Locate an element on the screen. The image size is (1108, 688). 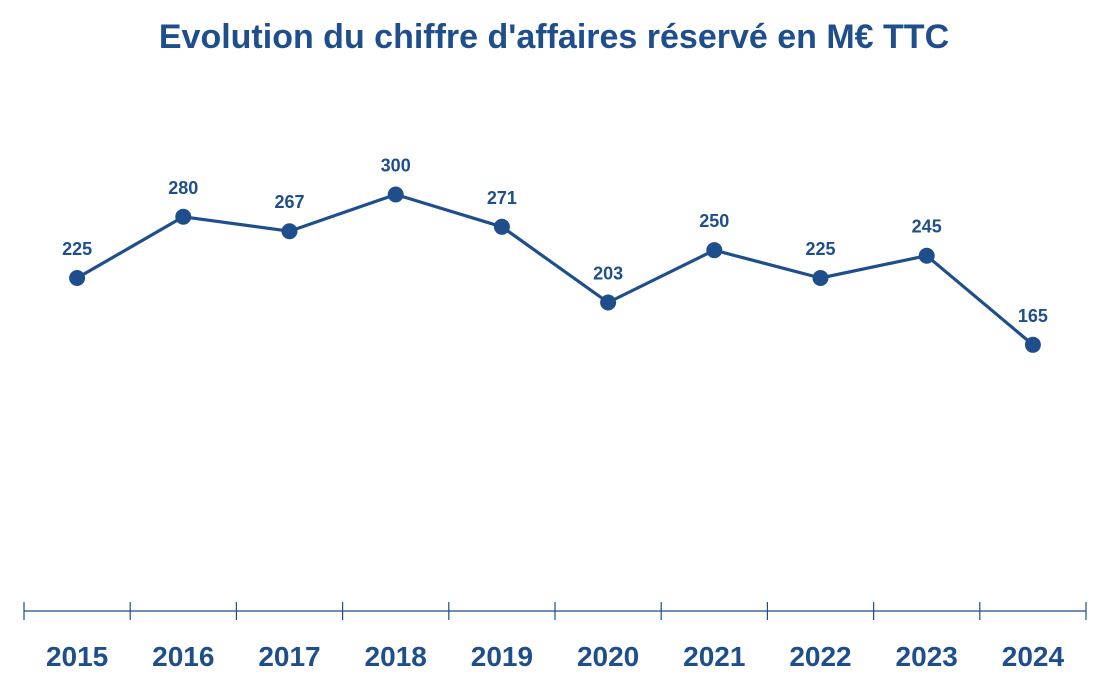
data-point-2017 is located at coordinates (289, 231).